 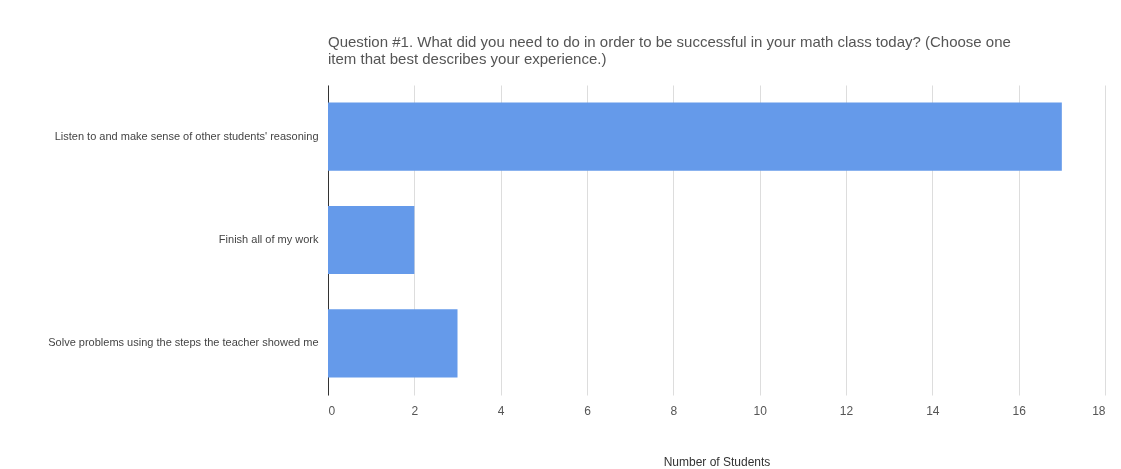 What do you see at coordinates (760, 410) in the screenshot?
I see `x-tick-label: 10` at bounding box center [760, 410].